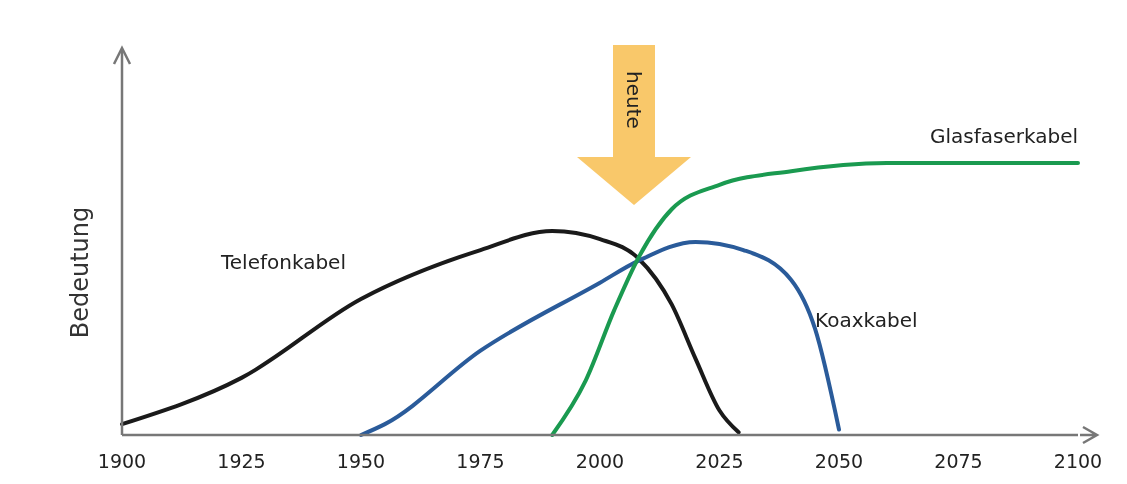 The height and width of the screenshot is (484, 1127). What do you see at coordinates (80, 272) in the screenshot?
I see `y-axis-title: Bedeutung` at bounding box center [80, 272].